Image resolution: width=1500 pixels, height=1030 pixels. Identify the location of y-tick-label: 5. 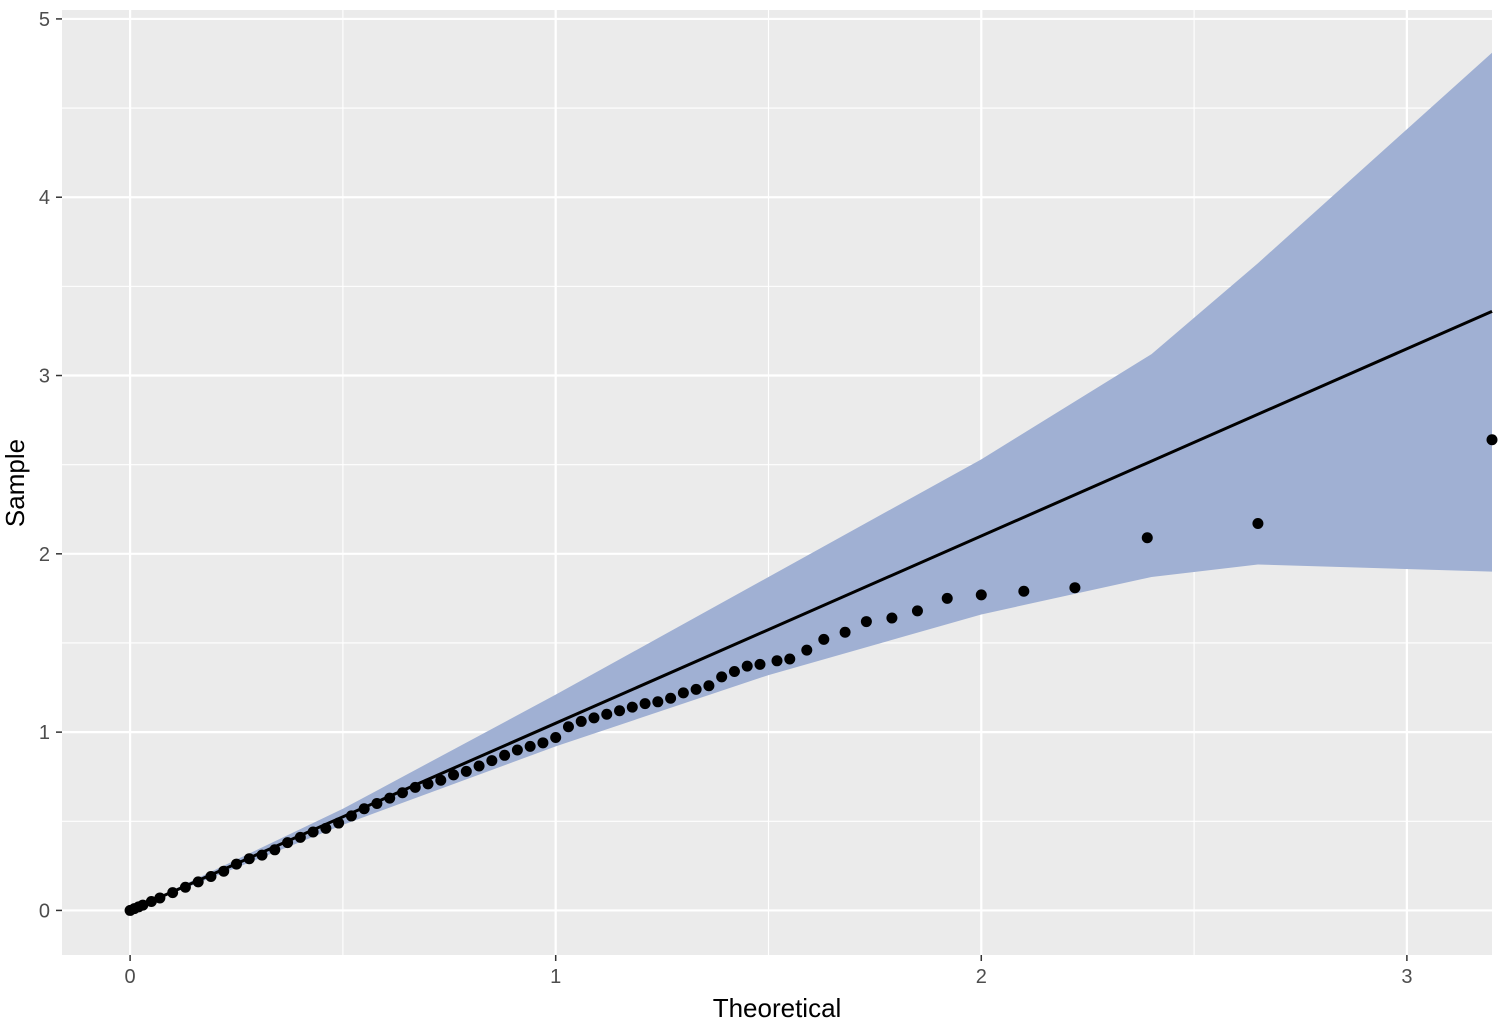
(44, 20).